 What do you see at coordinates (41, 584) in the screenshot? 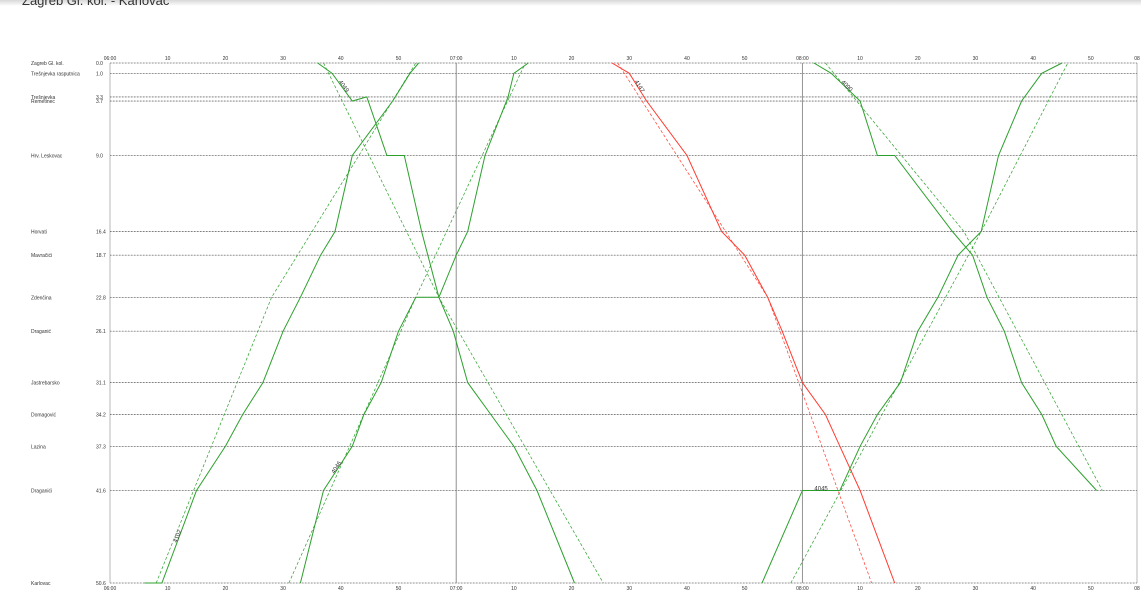
I see `station-label: Karlovac` at bounding box center [41, 584].